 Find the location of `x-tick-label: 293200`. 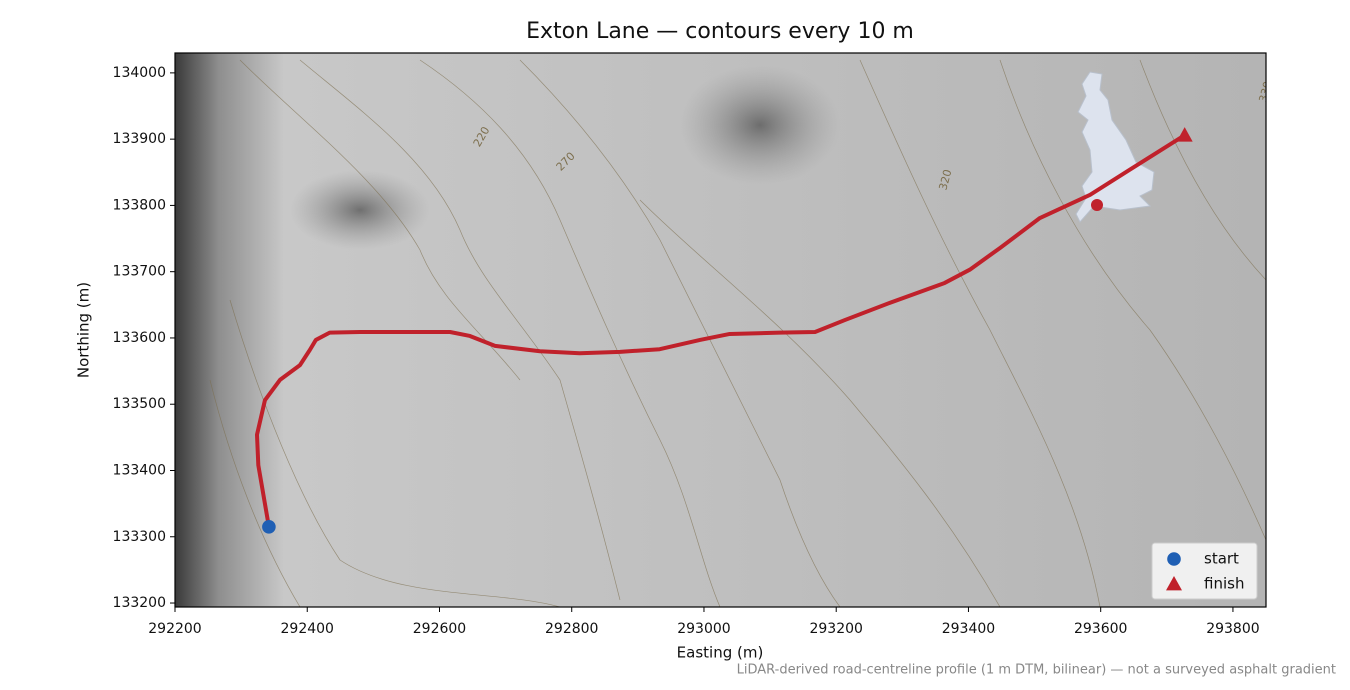

x-tick-label: 293200 is located at coordinates (835, 629).